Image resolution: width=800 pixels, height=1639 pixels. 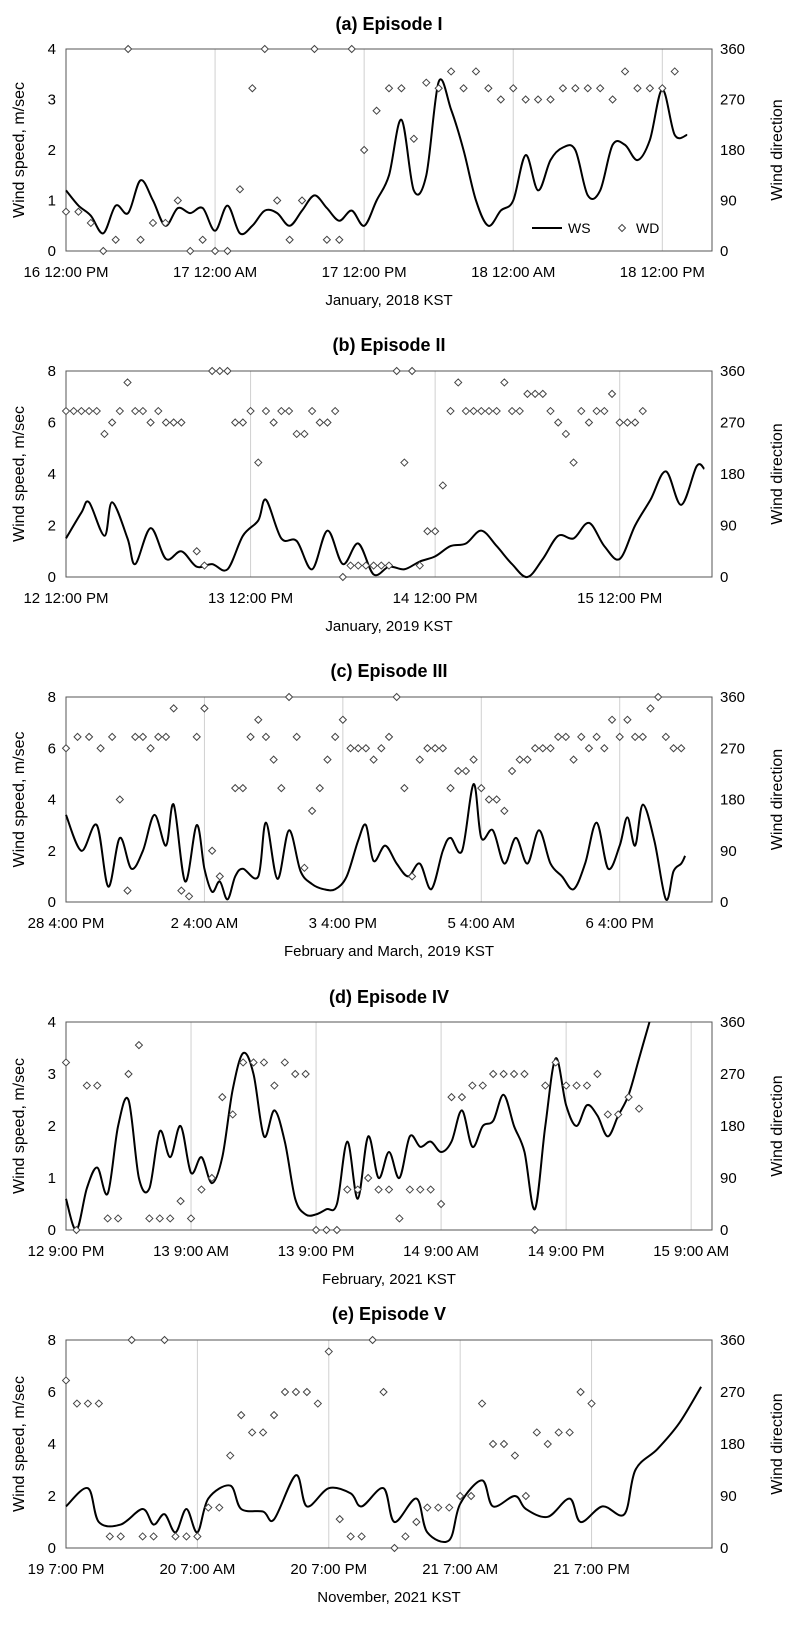 What do you see at coordinates (732, 1074) in the screenshot?
I see `y2-tick-label: 270` at bounding box center [732, 1074].